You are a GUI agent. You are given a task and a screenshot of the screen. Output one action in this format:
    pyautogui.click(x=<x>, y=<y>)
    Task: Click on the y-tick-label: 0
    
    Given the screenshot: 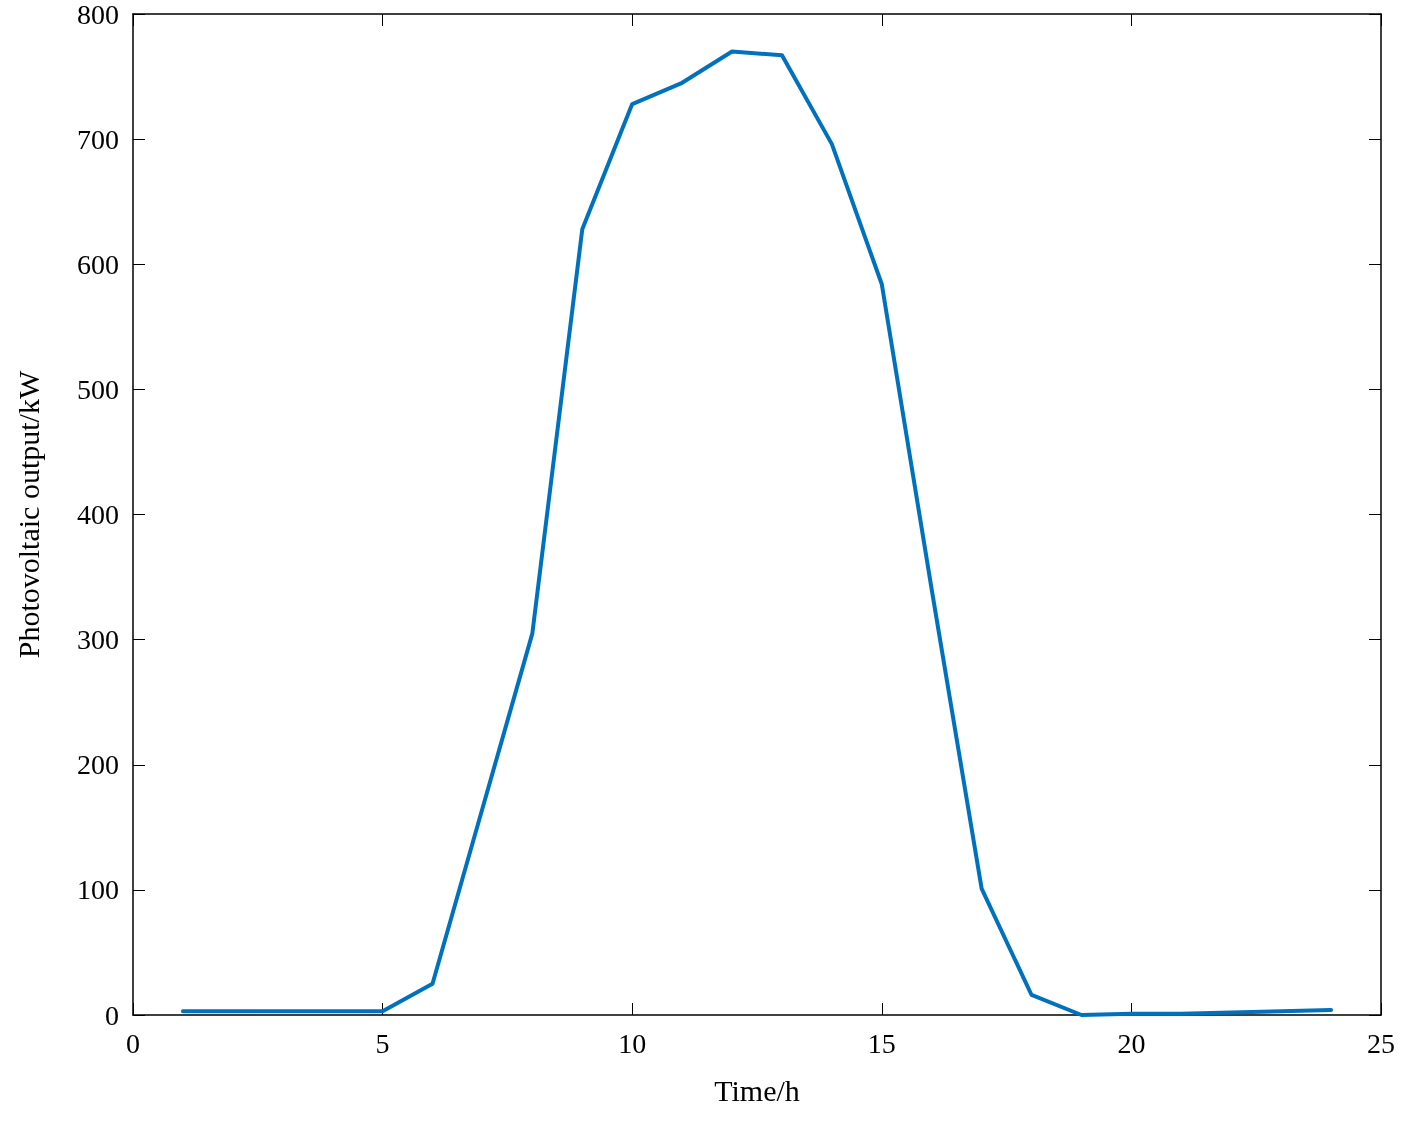 What is the action you would take?
    pyautogui.click(x=112, y=1015)
    